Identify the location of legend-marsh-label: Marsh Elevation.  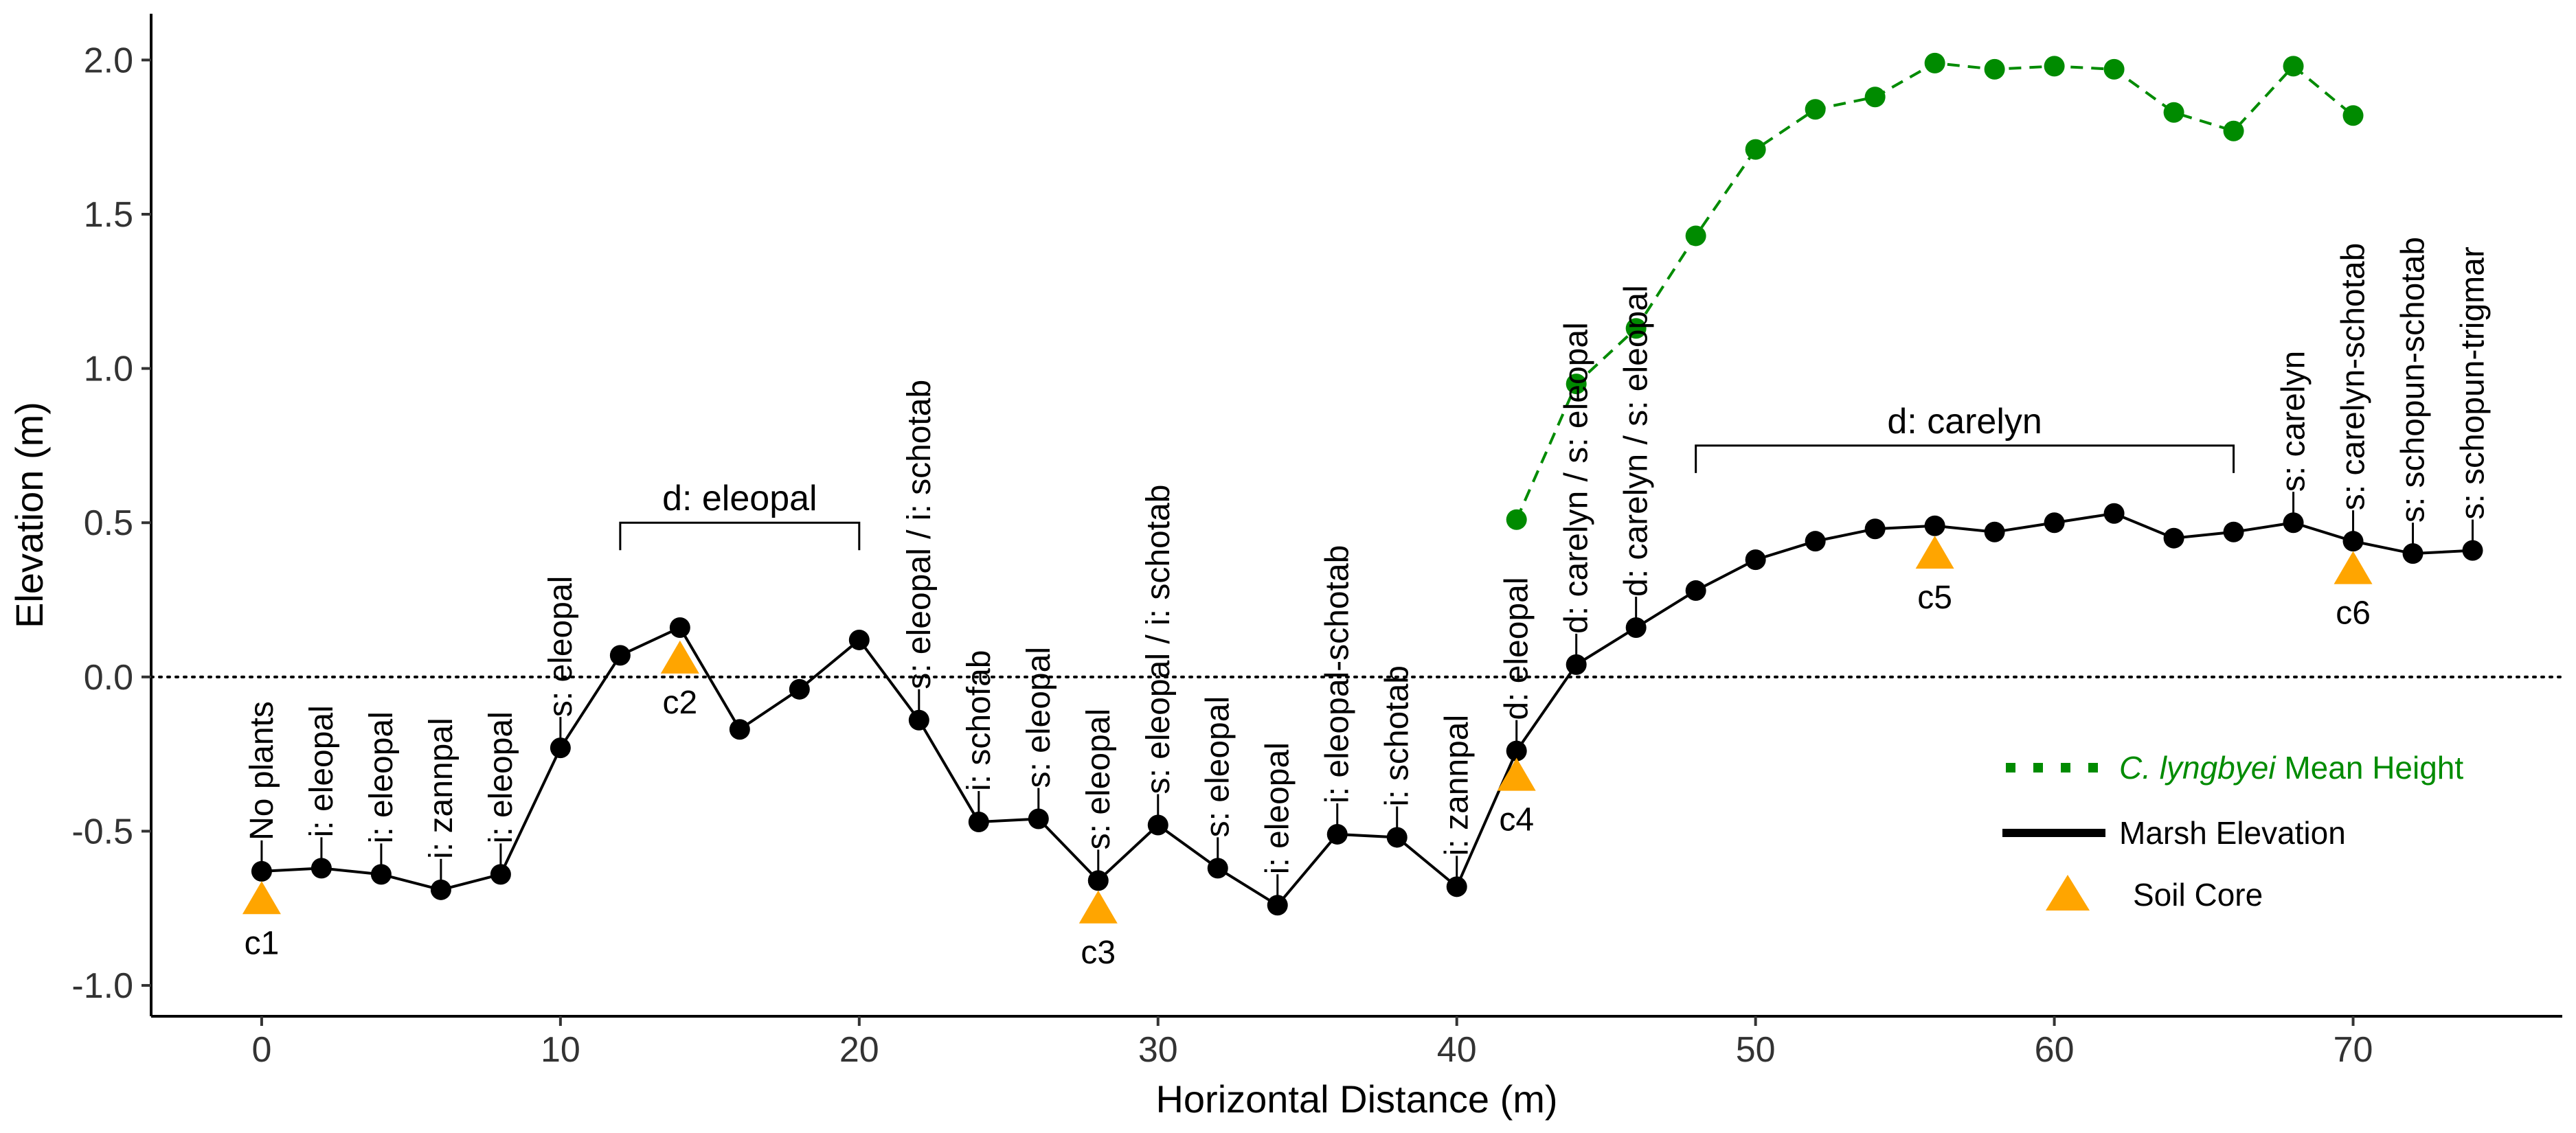
(2232, 833).